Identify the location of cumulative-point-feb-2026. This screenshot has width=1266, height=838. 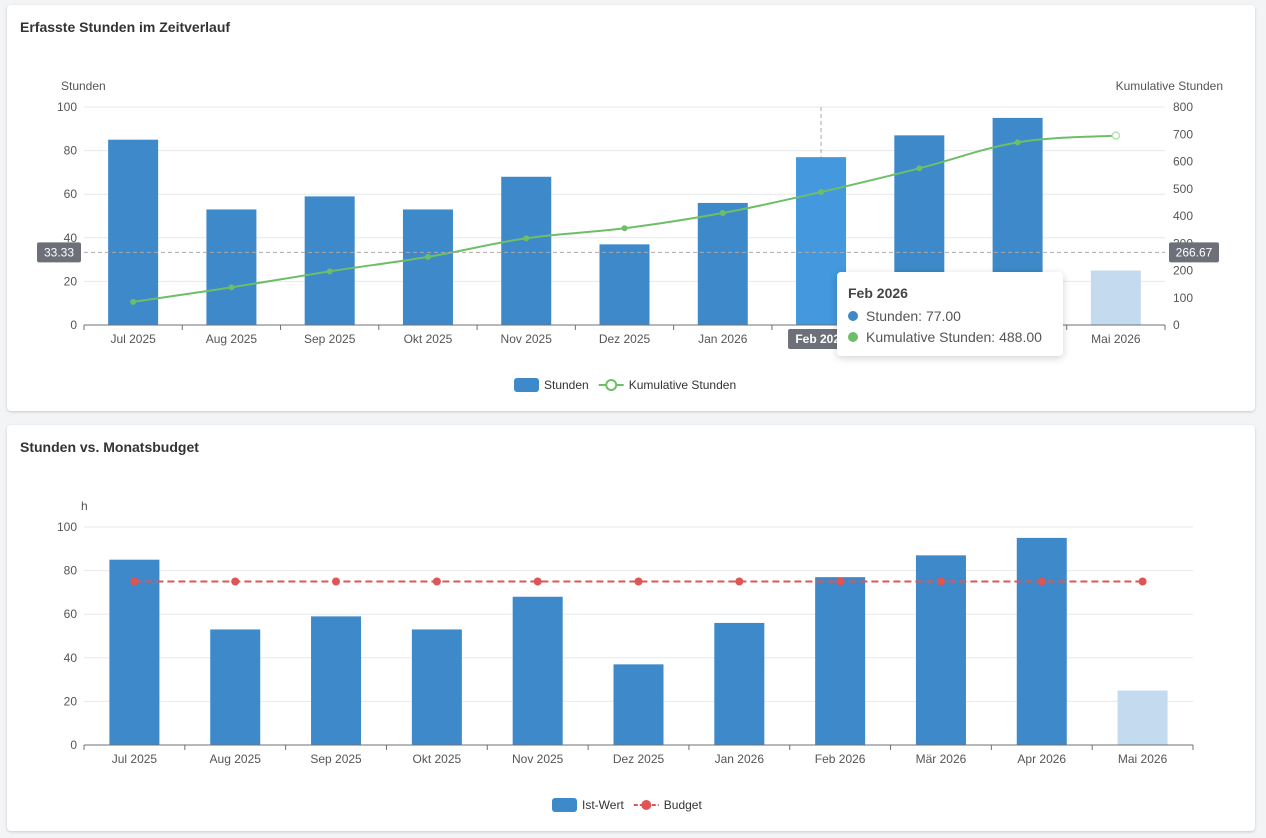
(821, 192).